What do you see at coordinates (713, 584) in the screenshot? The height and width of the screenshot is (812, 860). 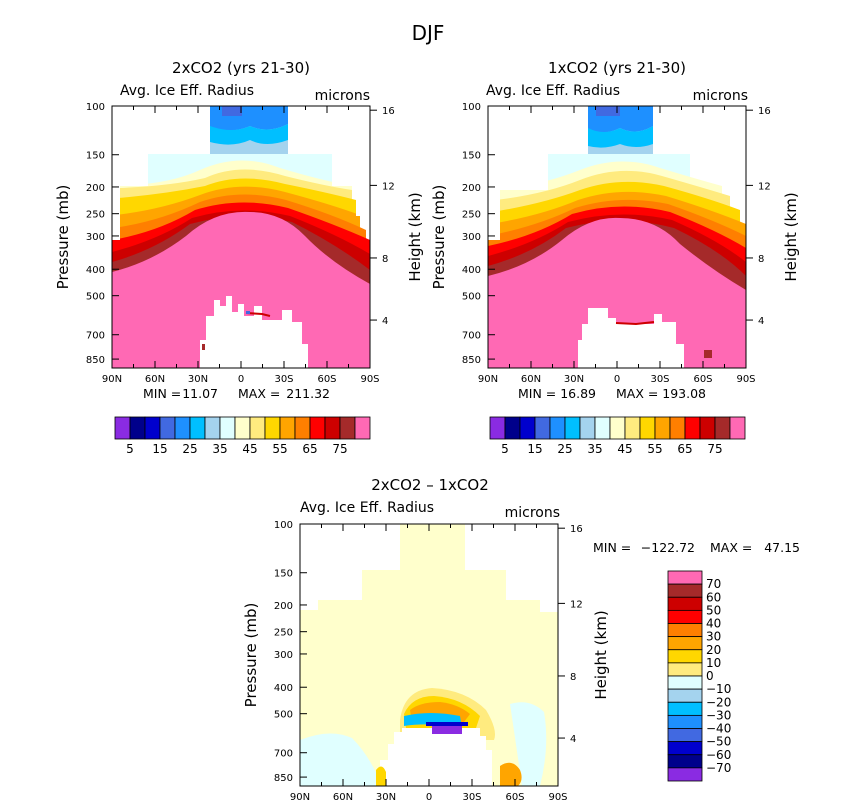 I see `colorbar-label: 70` at bounding box center [713, 584].